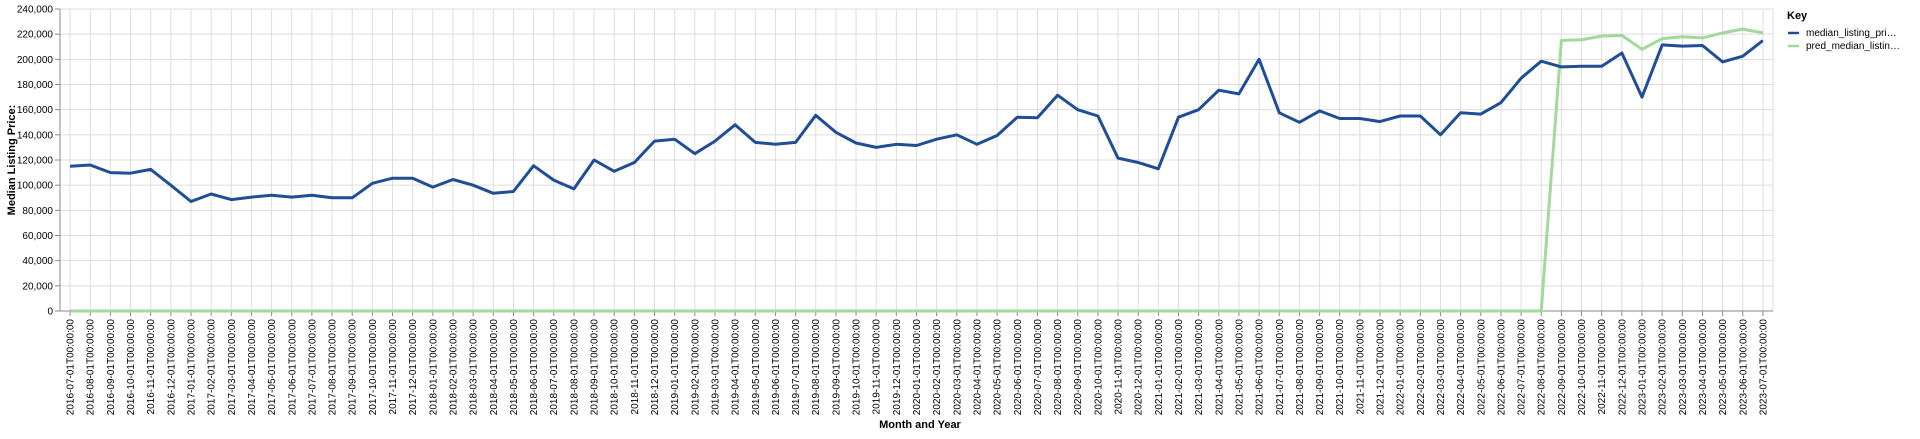  What do you see at coordinates (1320, 367) in the screenshot?
I see `x-tick-label: 2021-09-01T00:00:00` at bounding box center [1320, 367].